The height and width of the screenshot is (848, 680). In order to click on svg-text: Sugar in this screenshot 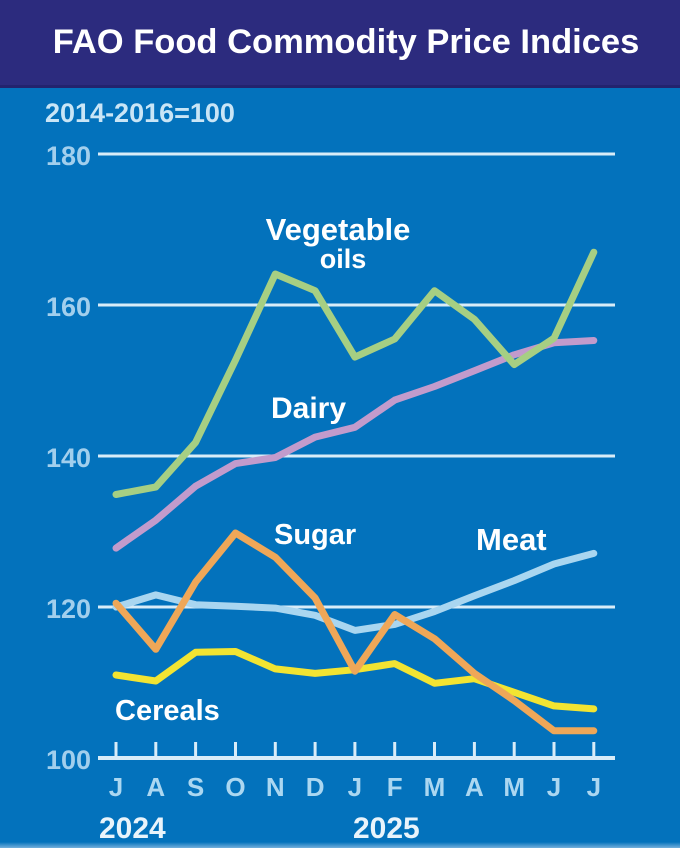, I will do `click(315, 535)`.